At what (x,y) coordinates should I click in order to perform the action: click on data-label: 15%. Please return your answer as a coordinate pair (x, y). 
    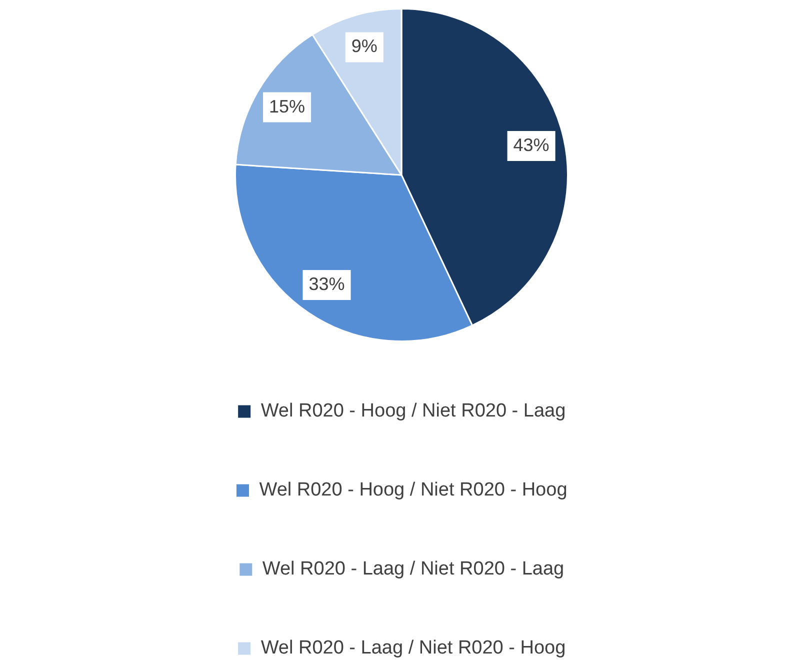
    Looking at the image, I should click on (287, 106).